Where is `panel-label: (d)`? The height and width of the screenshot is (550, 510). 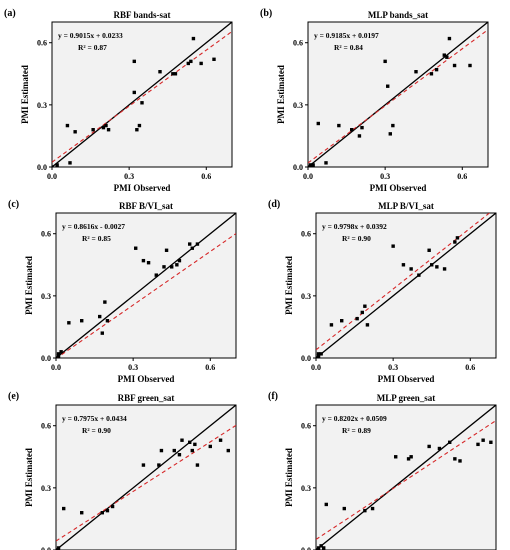 panel-label: (d) is located at coordinates (274, 204).